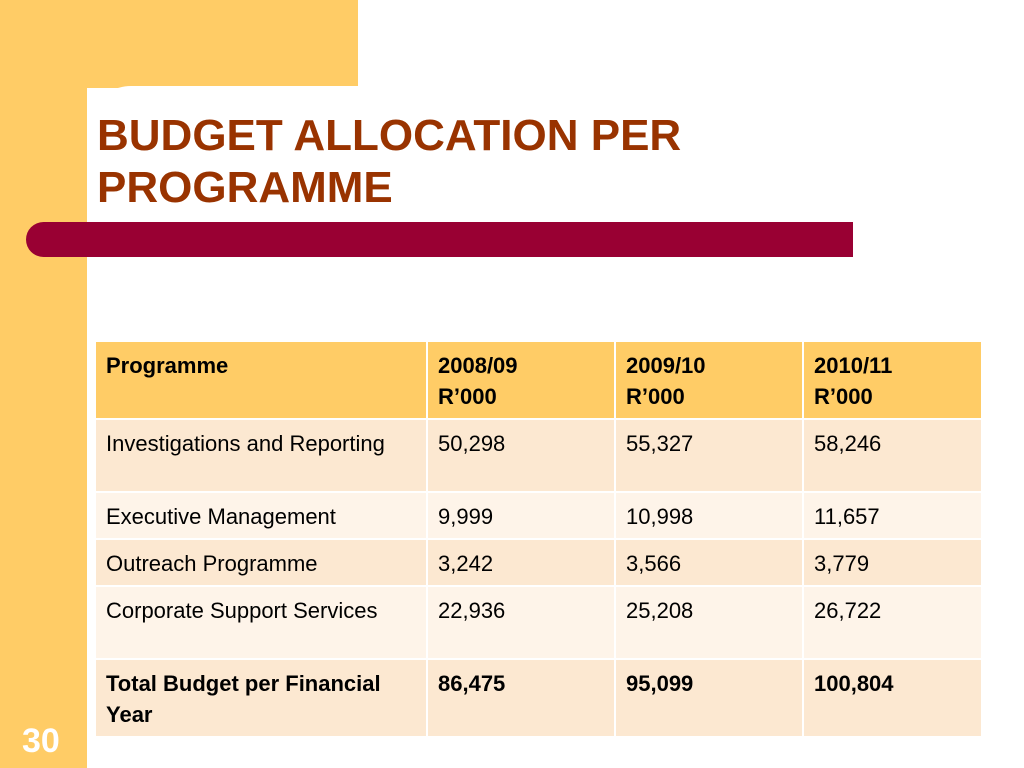 This screenshot has width=1024, height=768. Describe the element at coordinates (521, 562) in the screenshot. I see `cell-2008-09: 3,242` at that location.